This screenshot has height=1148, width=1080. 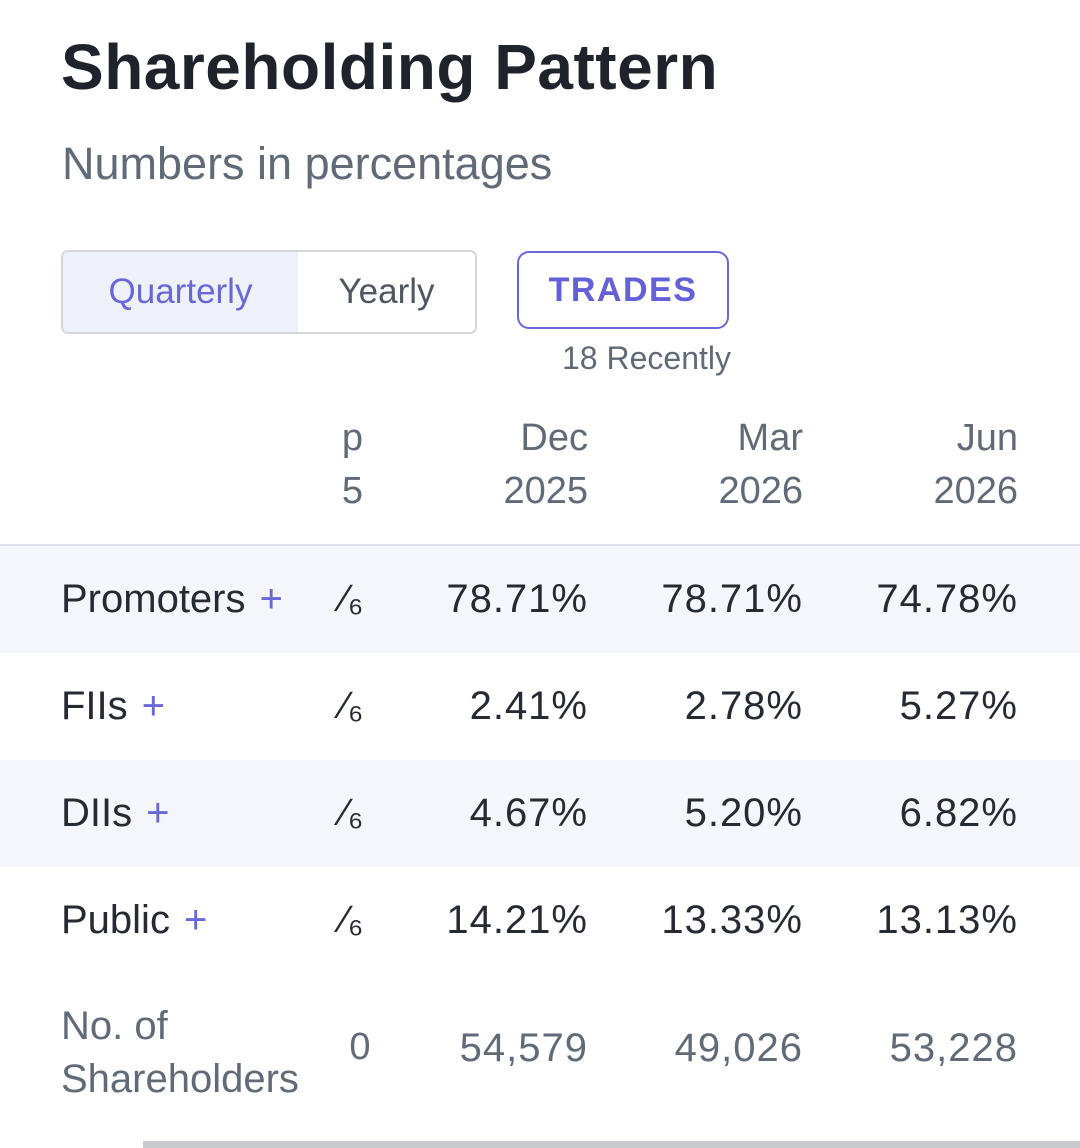 I want to click on table-header: p 5 Dec 2025 Mar 2026 Jun 2026, so click(x=540, y=478).